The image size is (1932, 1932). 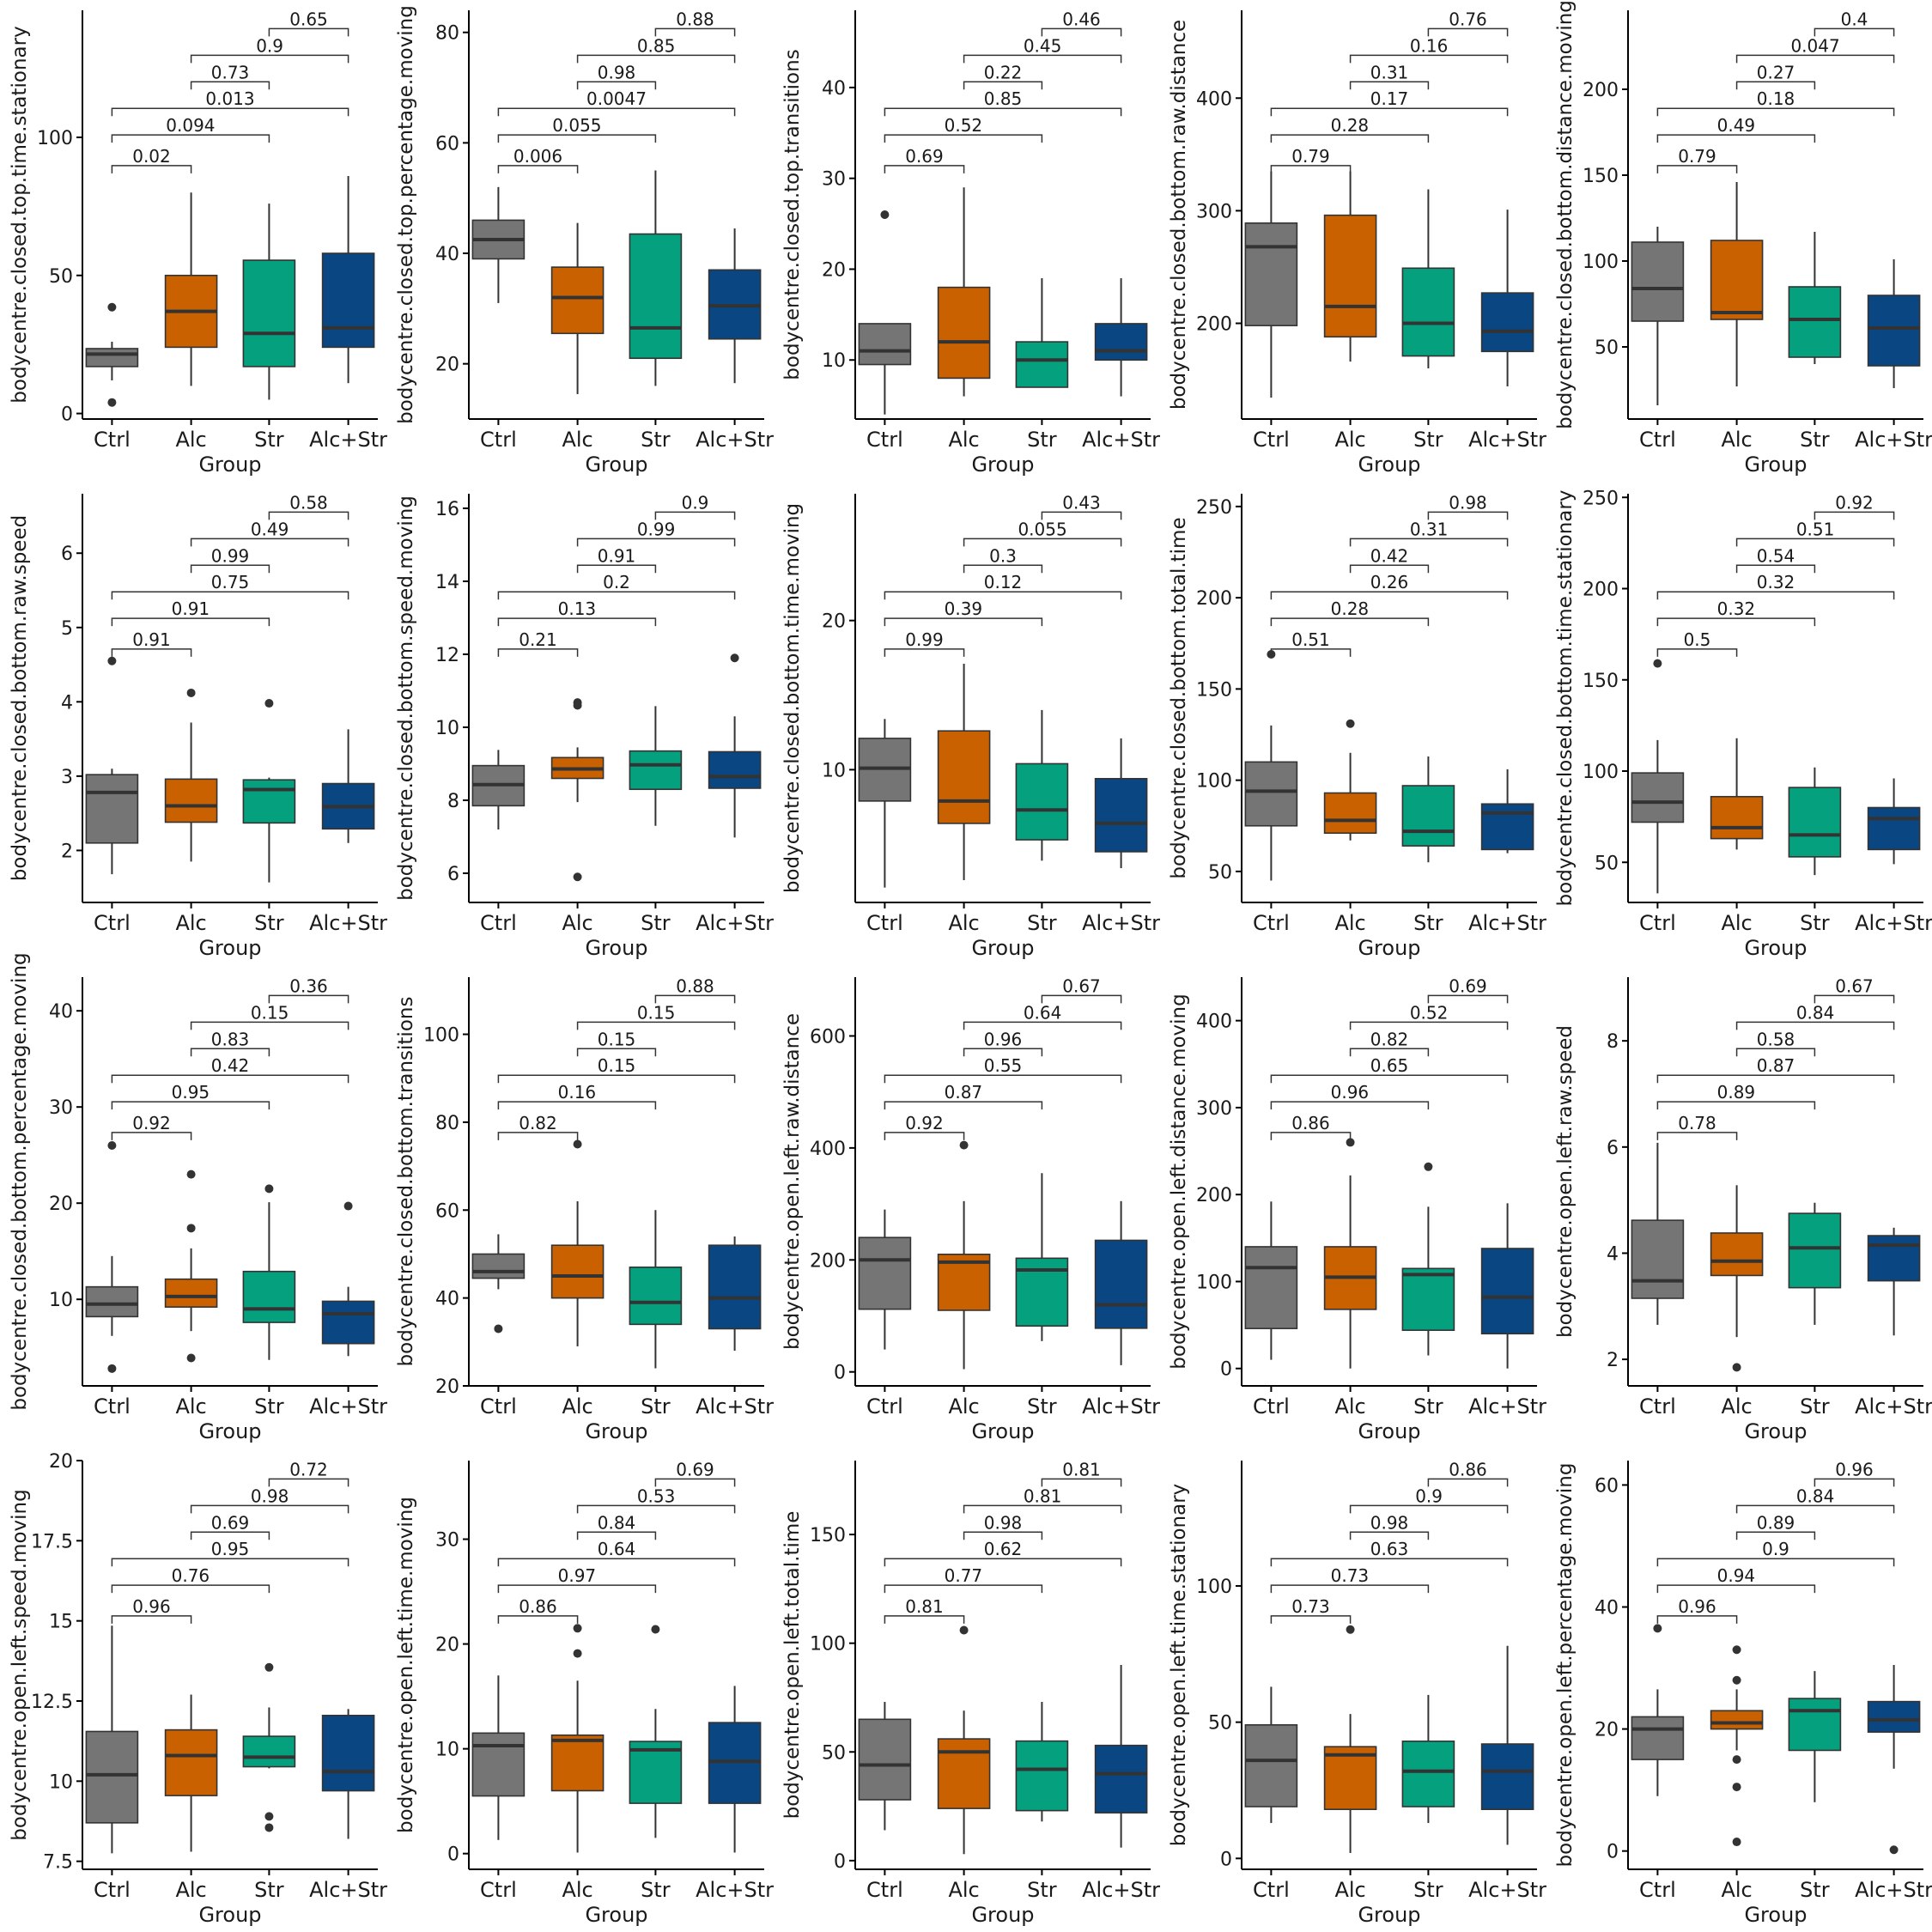 What do you see at coordinates (1736, 612) in the screenshot?
I see `significance-bracket: 0.32` at bounding box center [1736, 612].